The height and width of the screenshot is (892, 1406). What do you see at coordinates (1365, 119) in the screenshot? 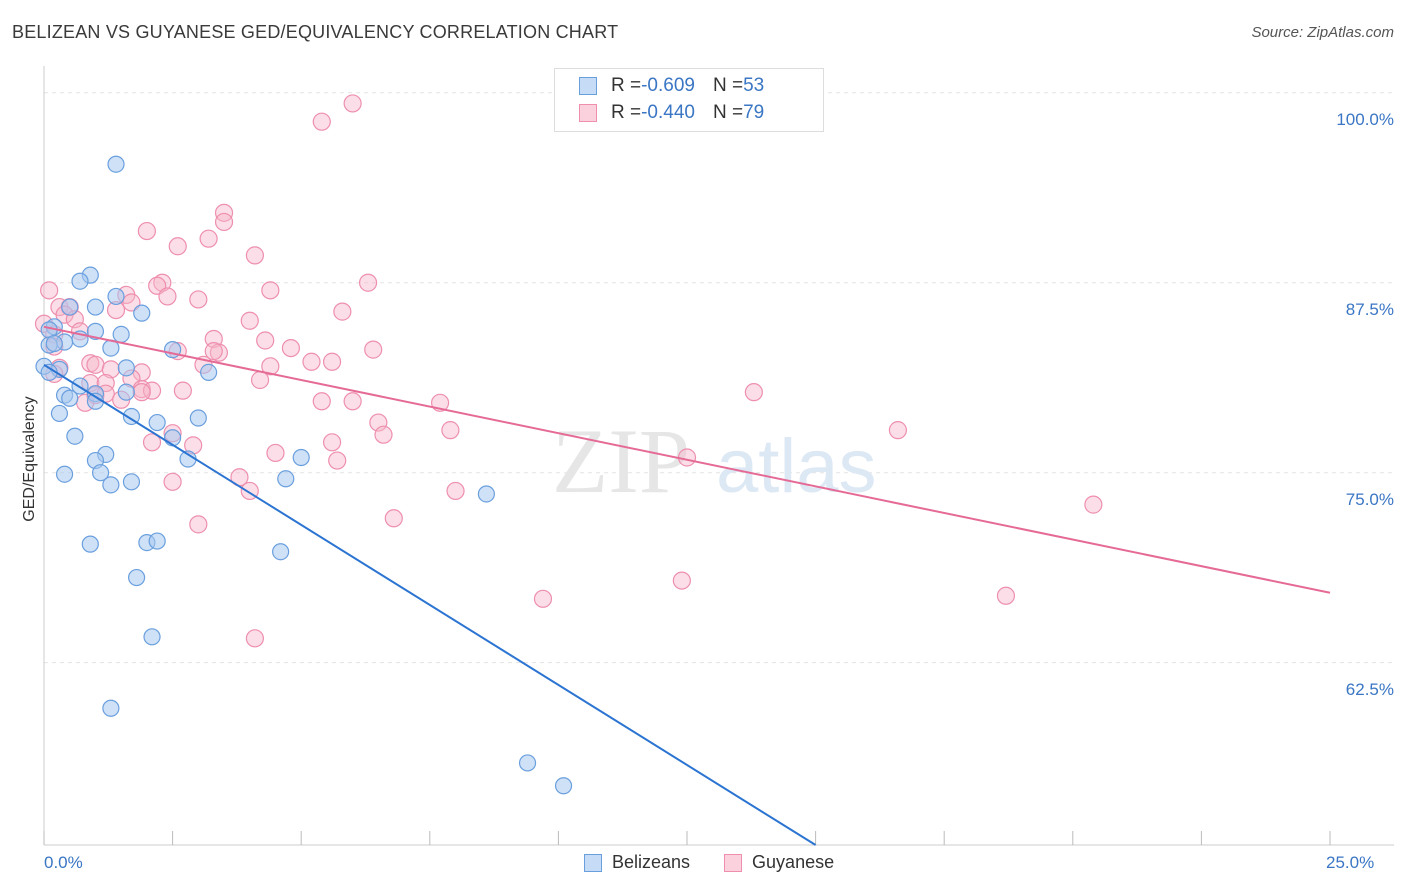
I see `y-tick-label: 100.0%` at bounding box center [1365, 119].